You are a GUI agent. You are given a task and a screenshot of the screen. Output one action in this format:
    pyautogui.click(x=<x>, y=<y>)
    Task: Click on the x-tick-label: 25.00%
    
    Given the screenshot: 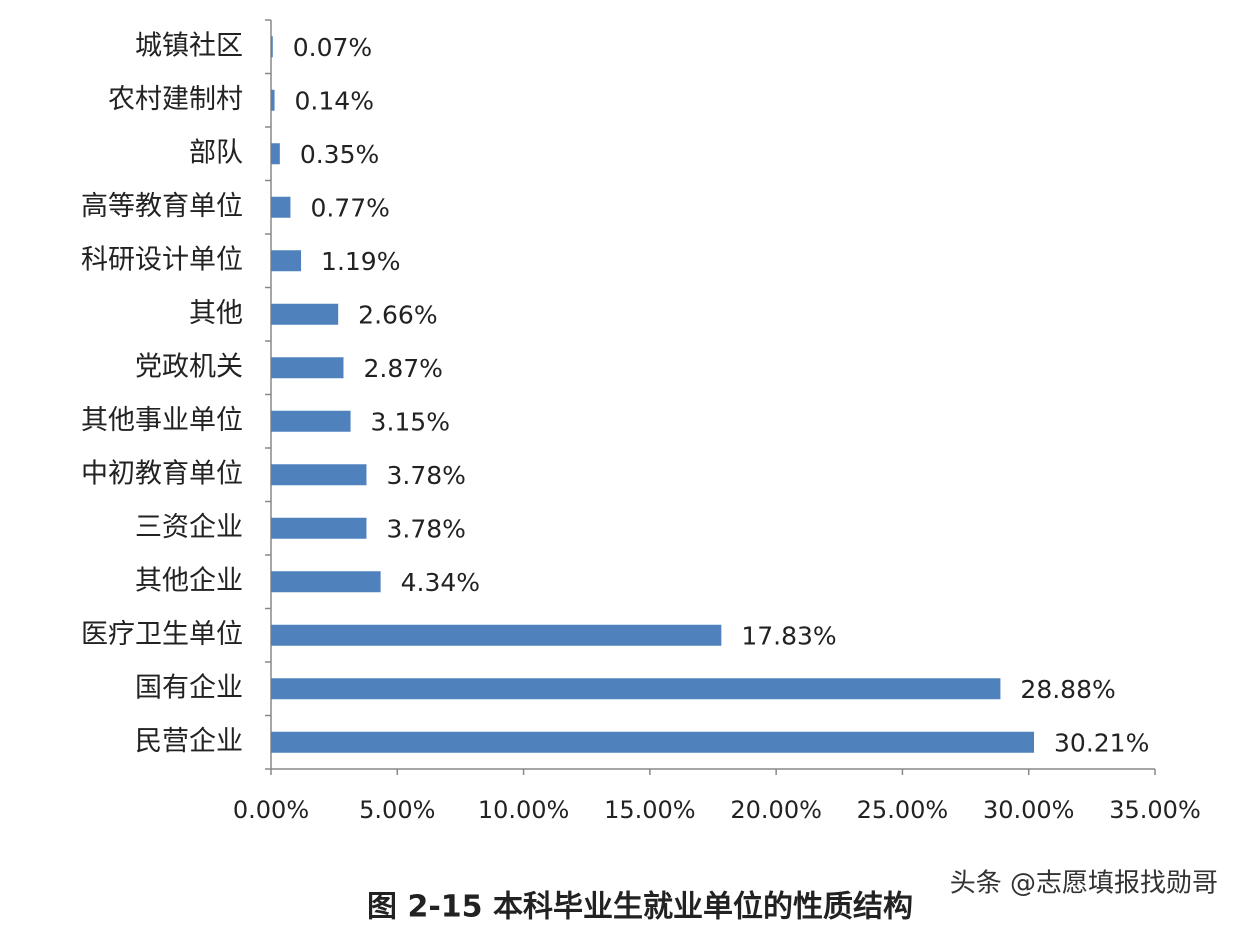 What is the action you would take?
    pyautogui.click(x=903, y=810)
    